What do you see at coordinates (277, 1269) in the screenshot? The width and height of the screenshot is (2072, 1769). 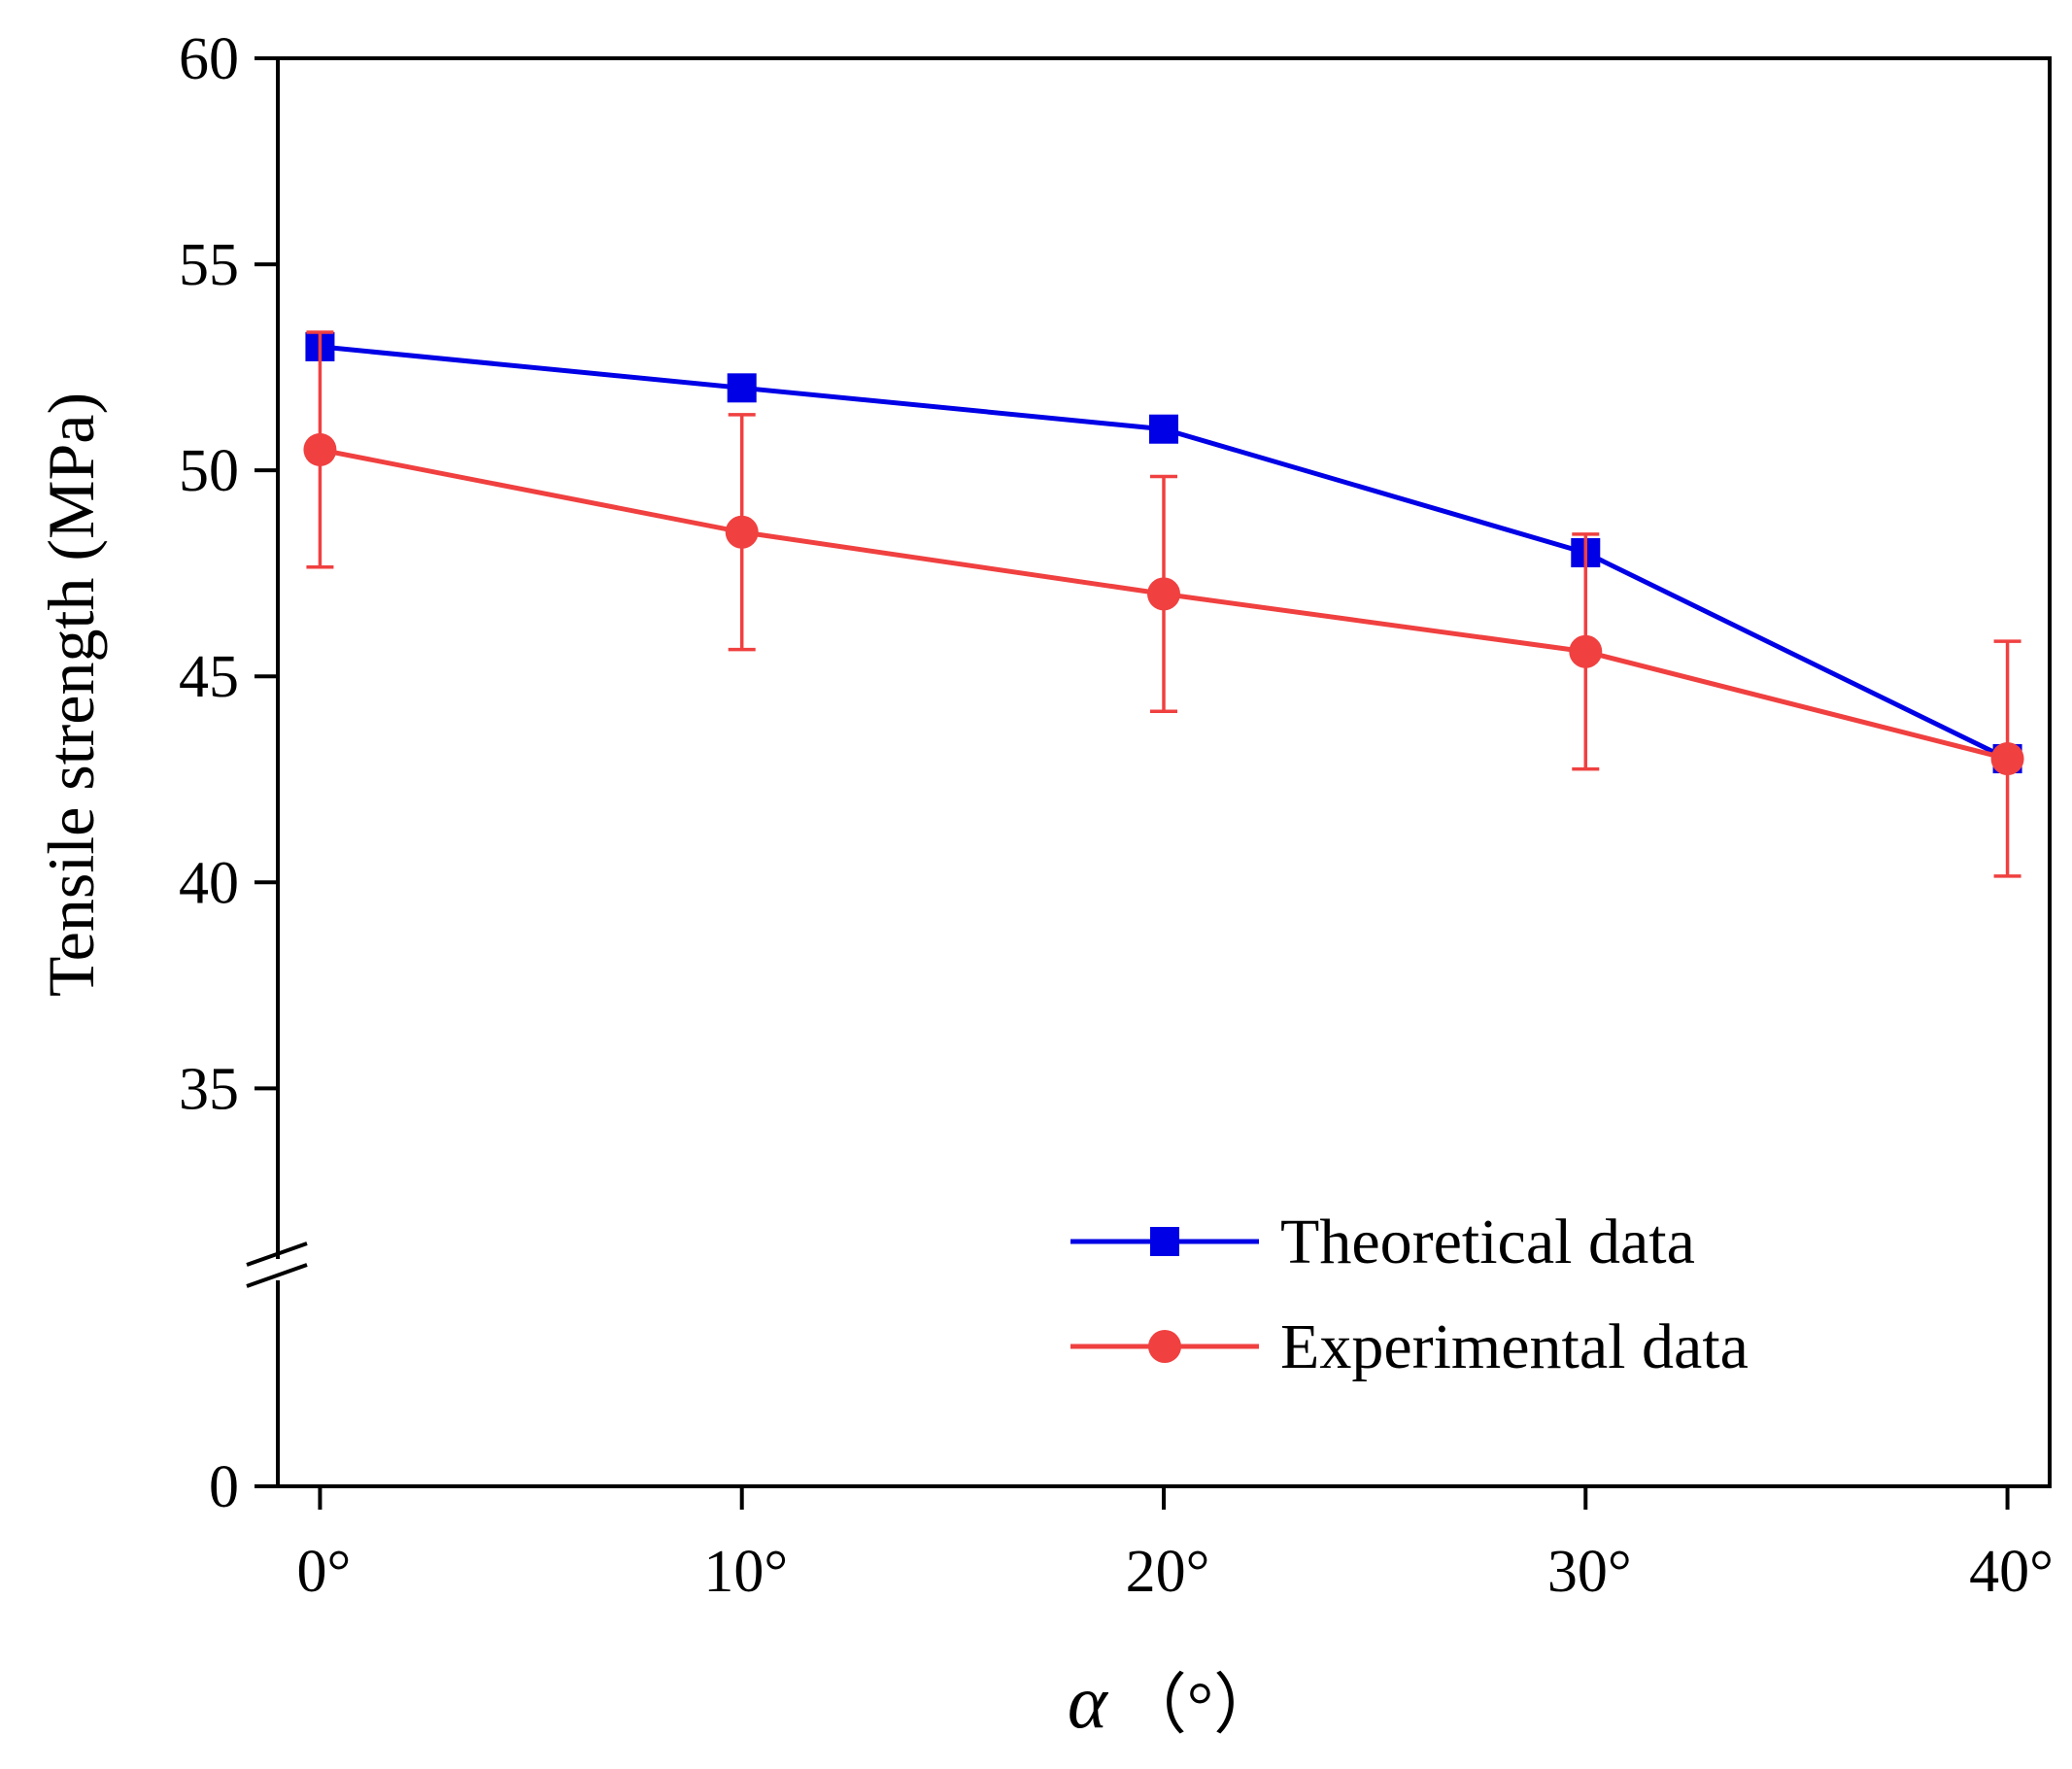 I see `axis-break-gap` at bounding box center [277, 1269].